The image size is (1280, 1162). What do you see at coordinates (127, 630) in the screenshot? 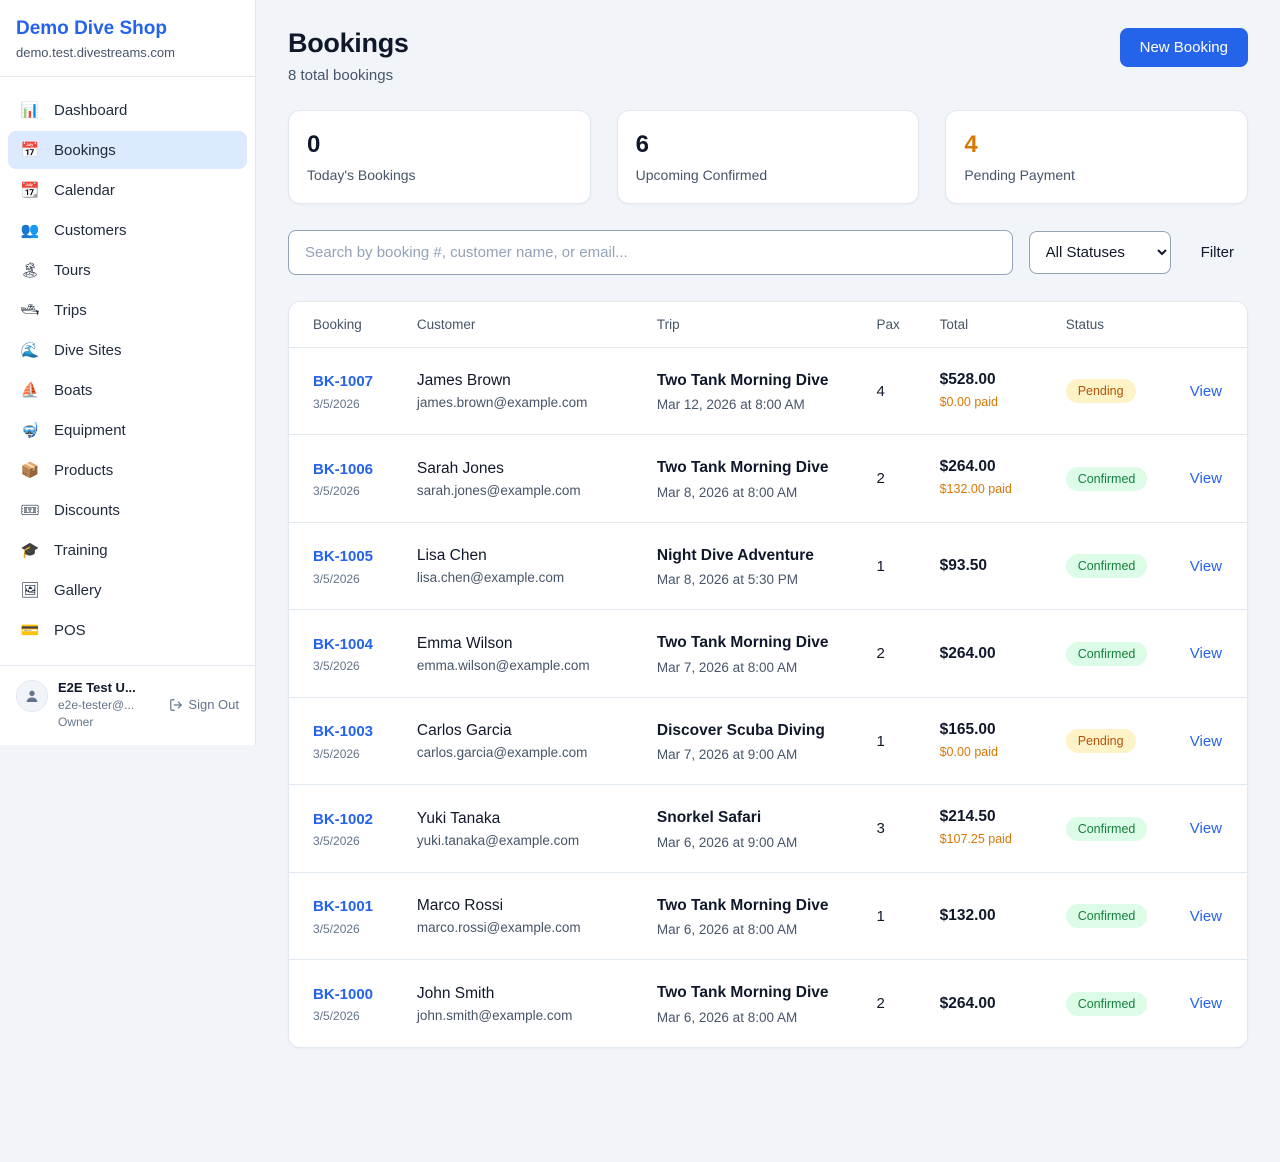
I see `sidebar-item-pos: 💳 POS` at bounding box center [127, 630].